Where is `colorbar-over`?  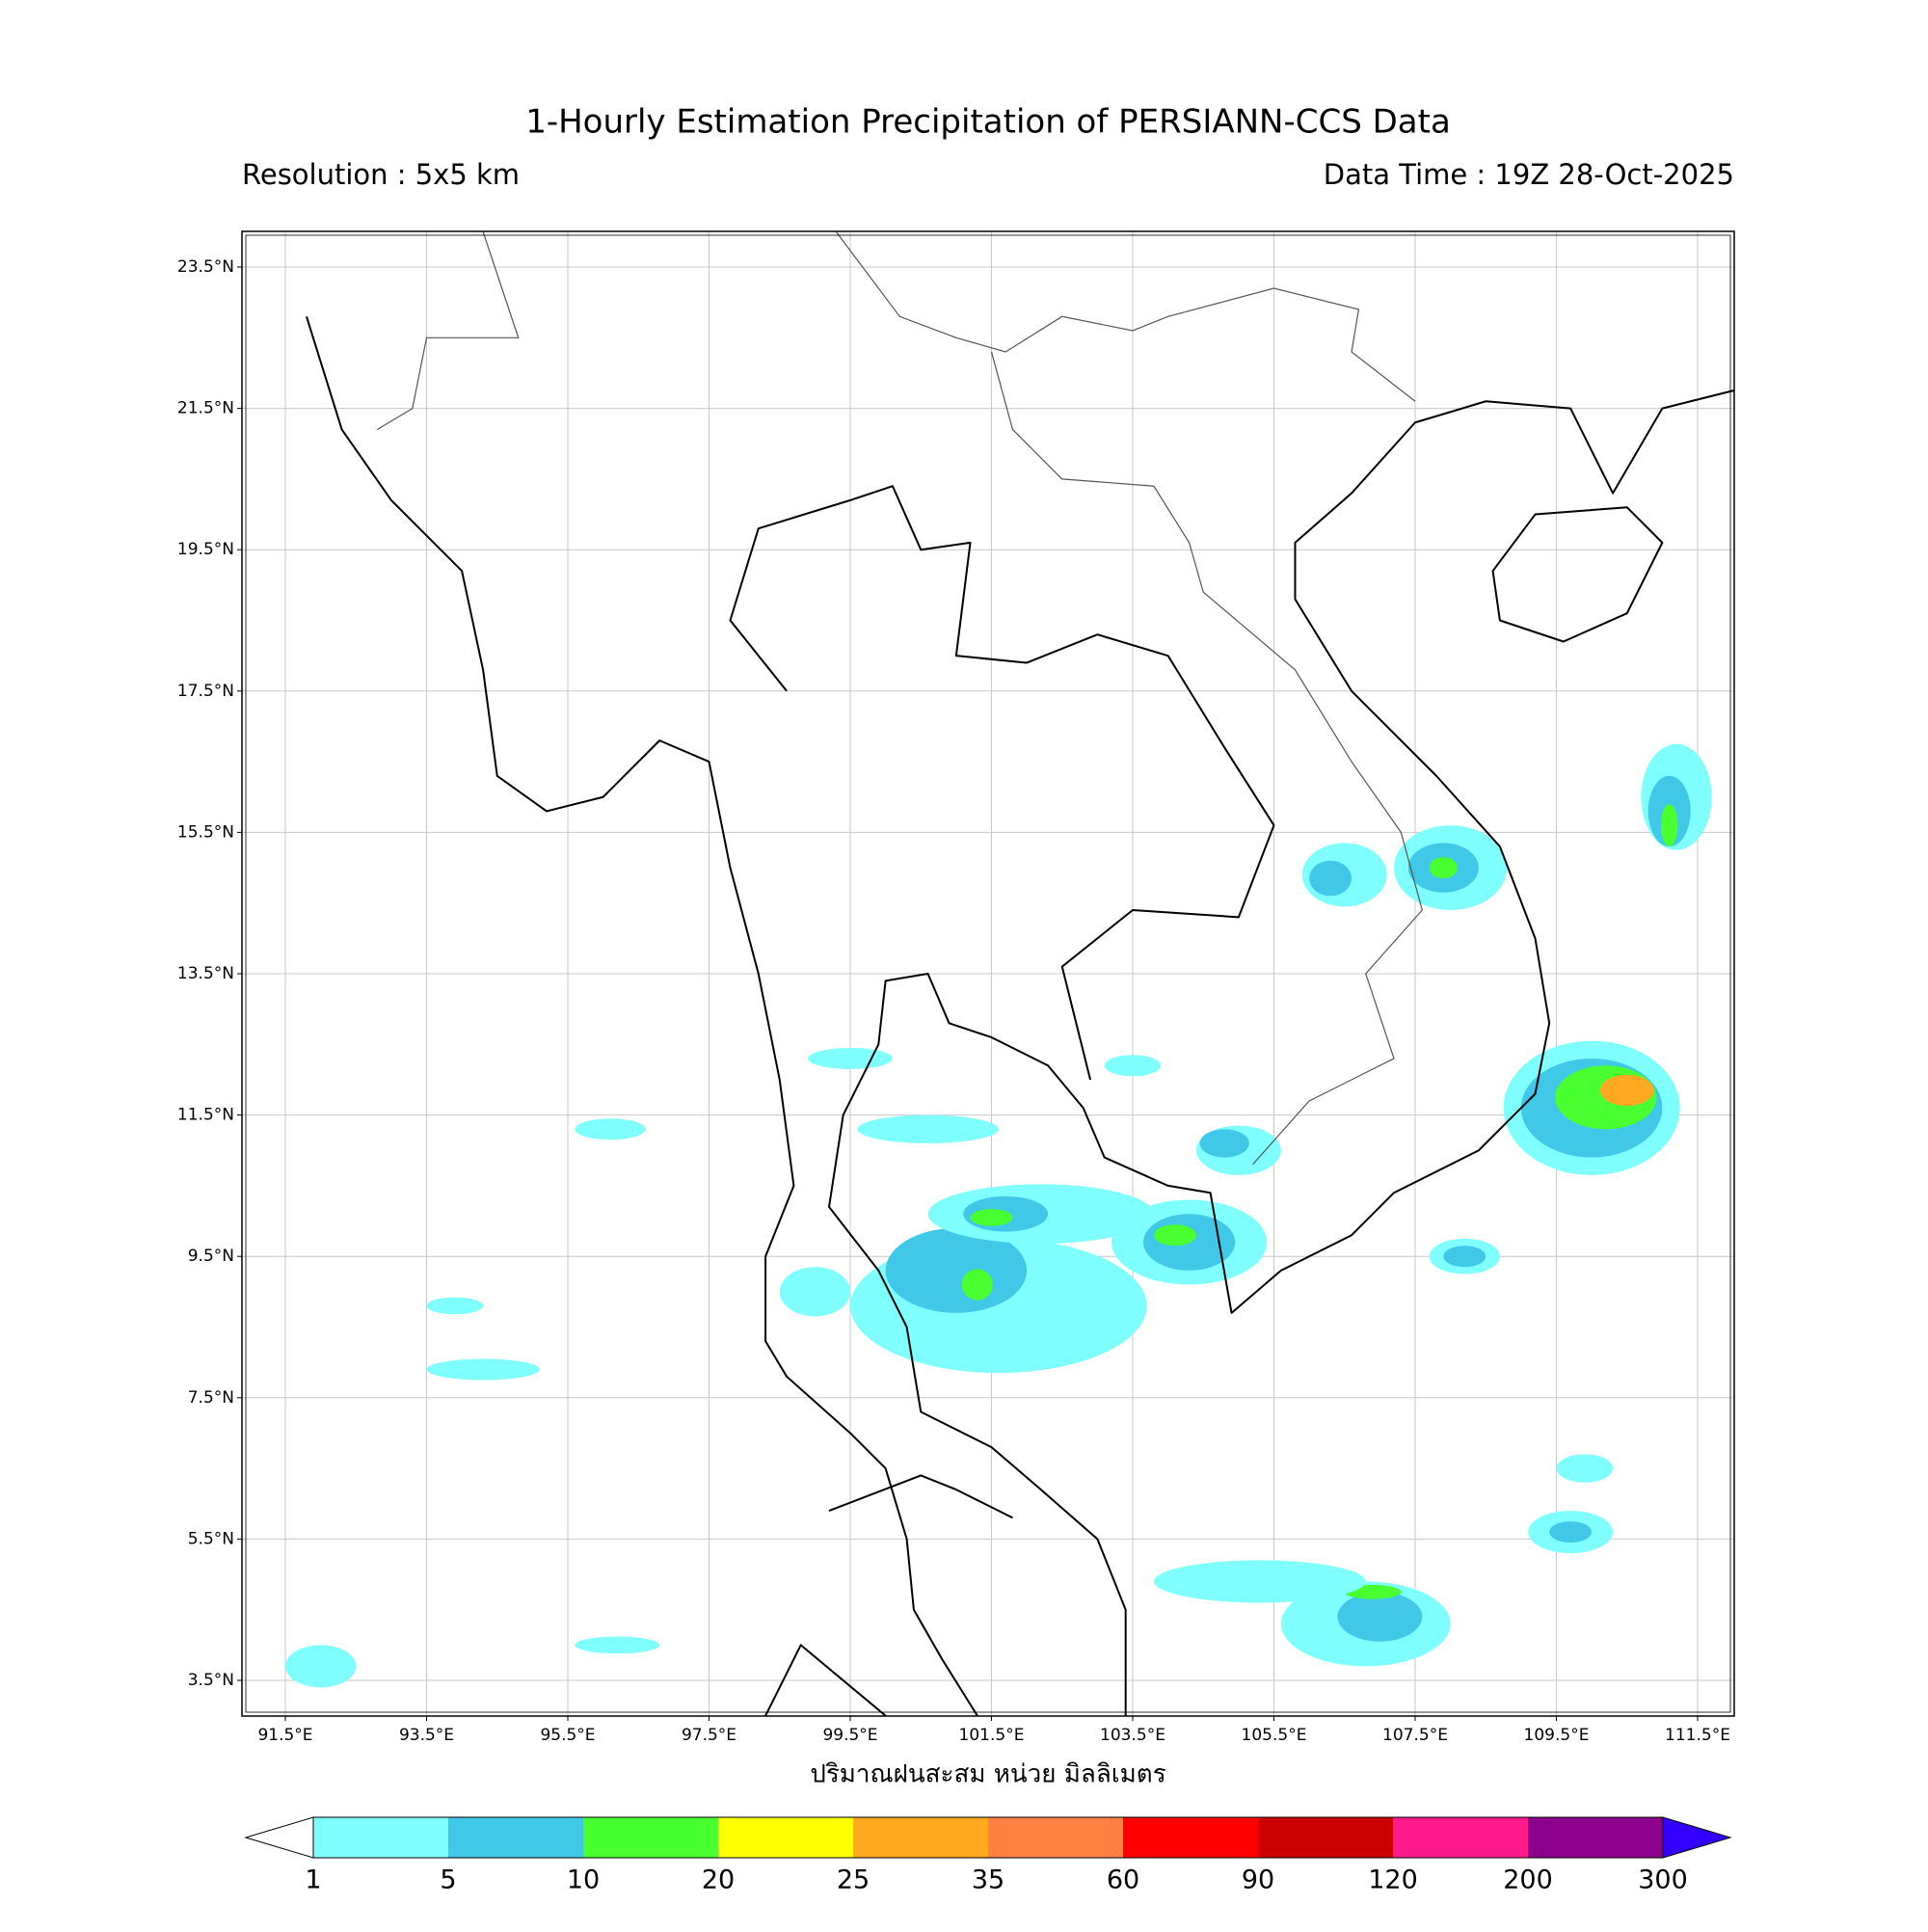
colorbar-over is located at coordinates (1697, 1838).